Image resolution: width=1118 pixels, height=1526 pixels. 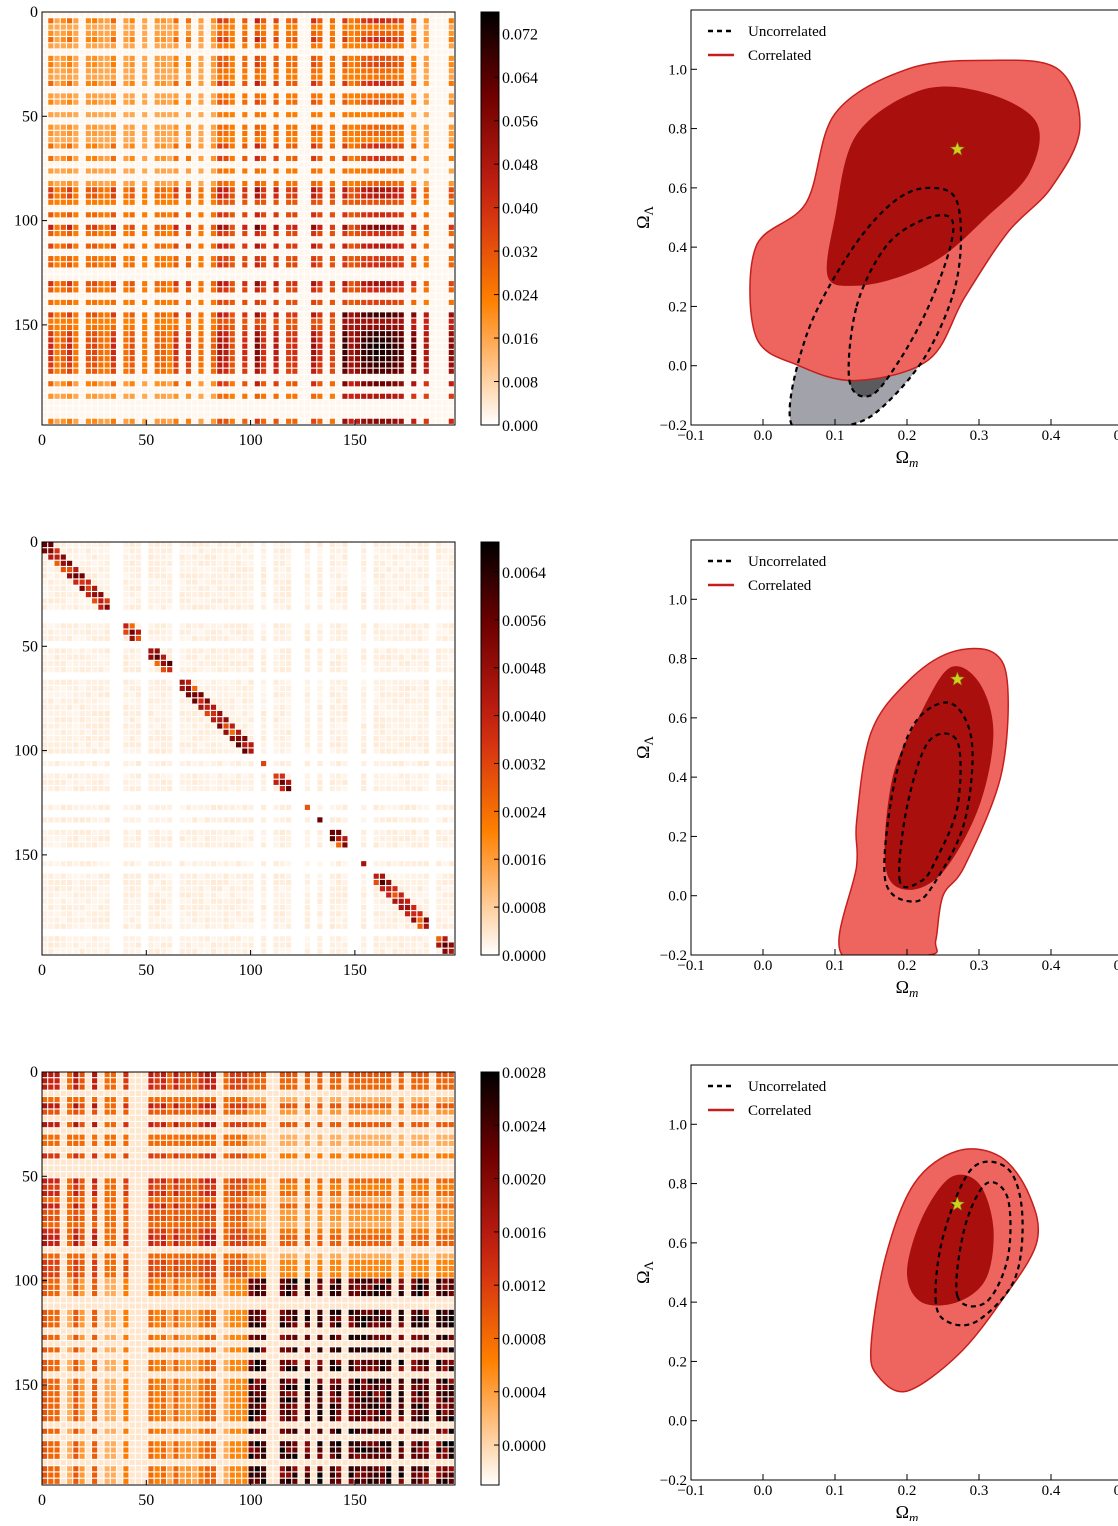 What do you see at coordinates (677, 307) in the screenshot?
I see `y-tick-label: 0.2` at bounding box center [677, 307].